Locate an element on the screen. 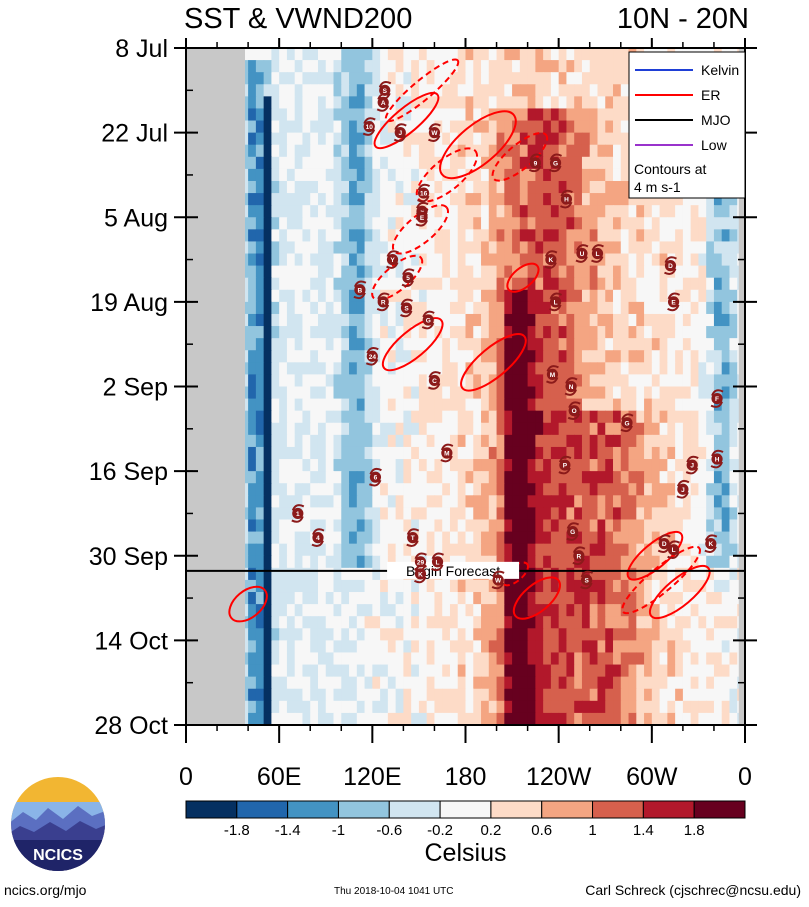  storm-marker-label: 9 is located at coordinates (536, 163).